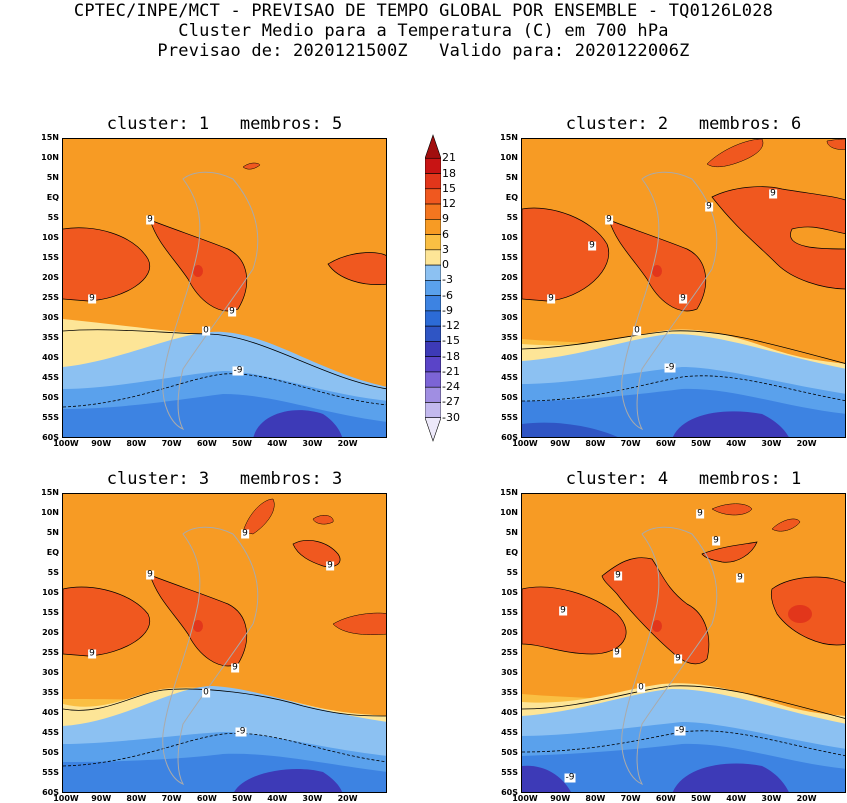 The width and height of the screenshot is (847, 803). I want to click on panel-title: cluster: 1 membros: 5, so click(224, 124).